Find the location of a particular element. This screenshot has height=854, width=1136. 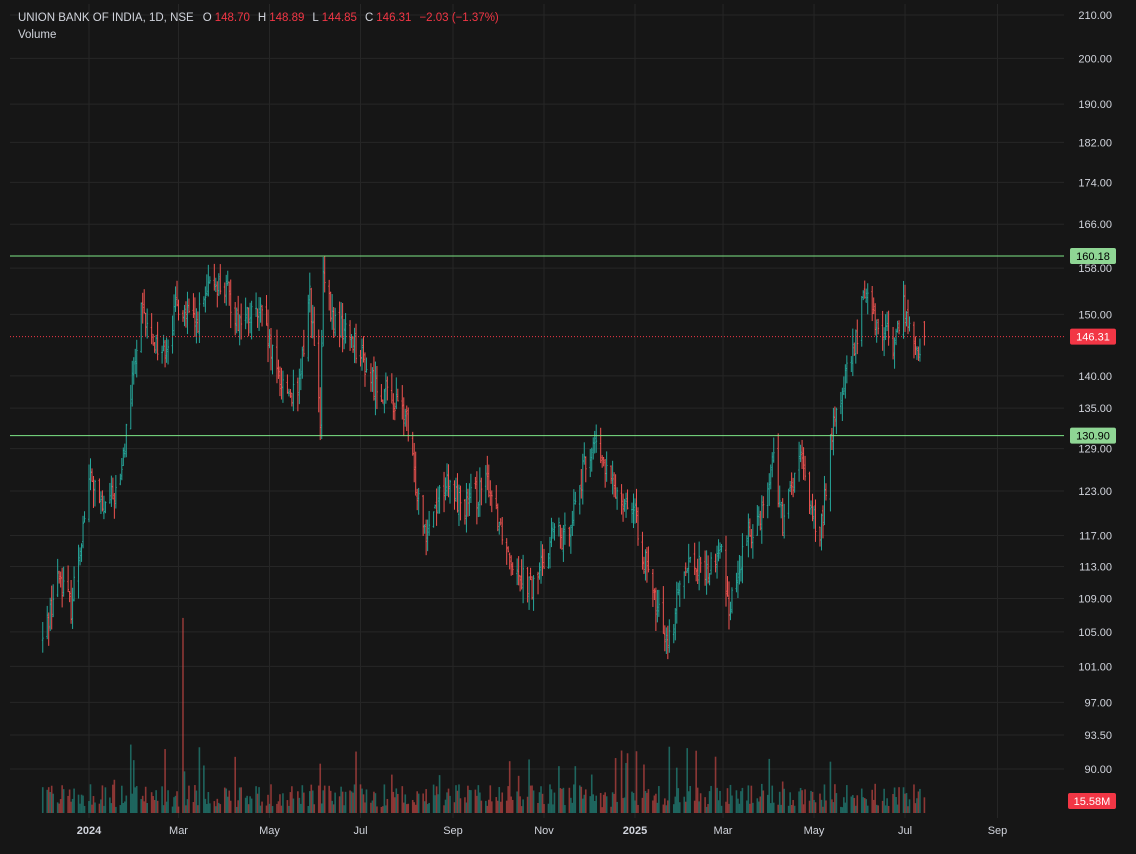

last-volume-tag is located at coordinates (1092, 801).